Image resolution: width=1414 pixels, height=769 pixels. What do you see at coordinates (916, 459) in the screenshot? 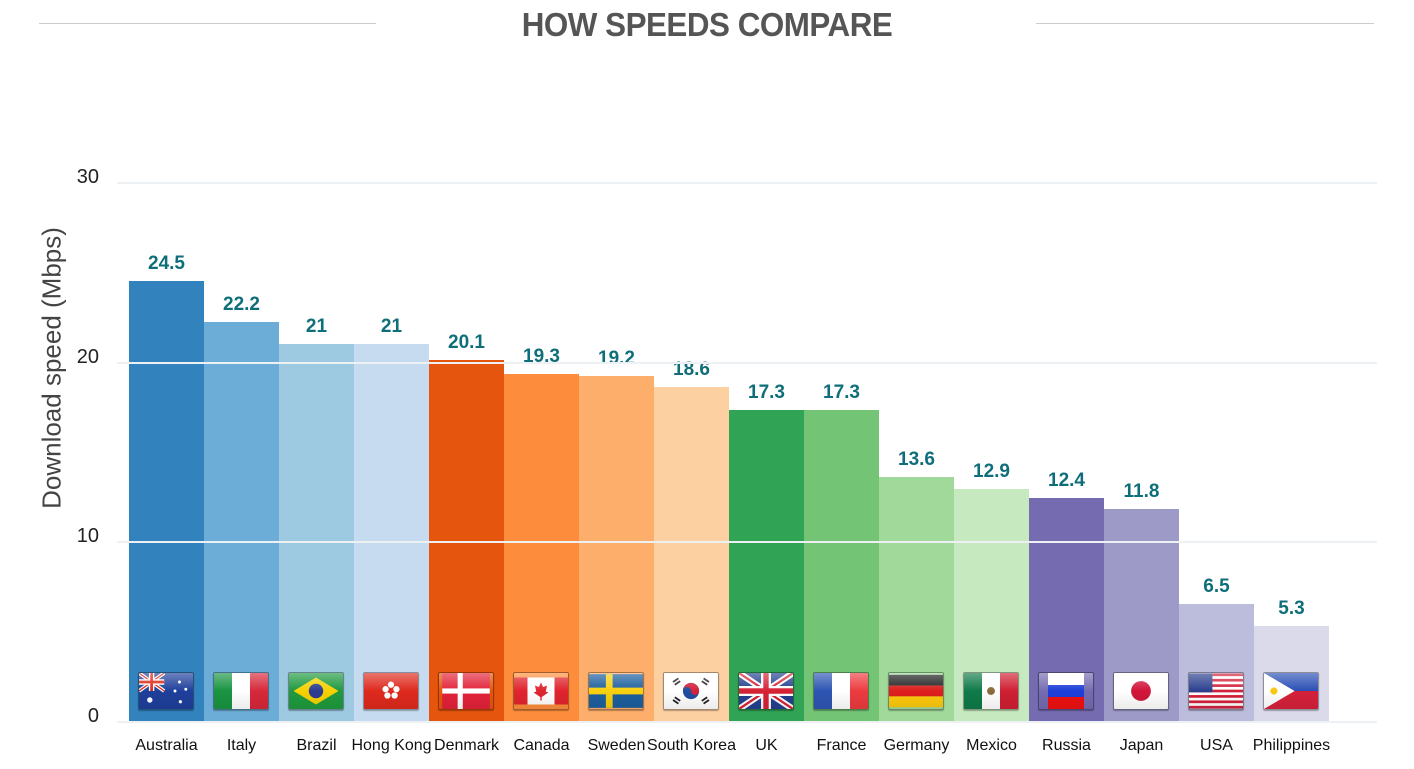
I see `value-label: 13.6` at bounding box center [916, 459].